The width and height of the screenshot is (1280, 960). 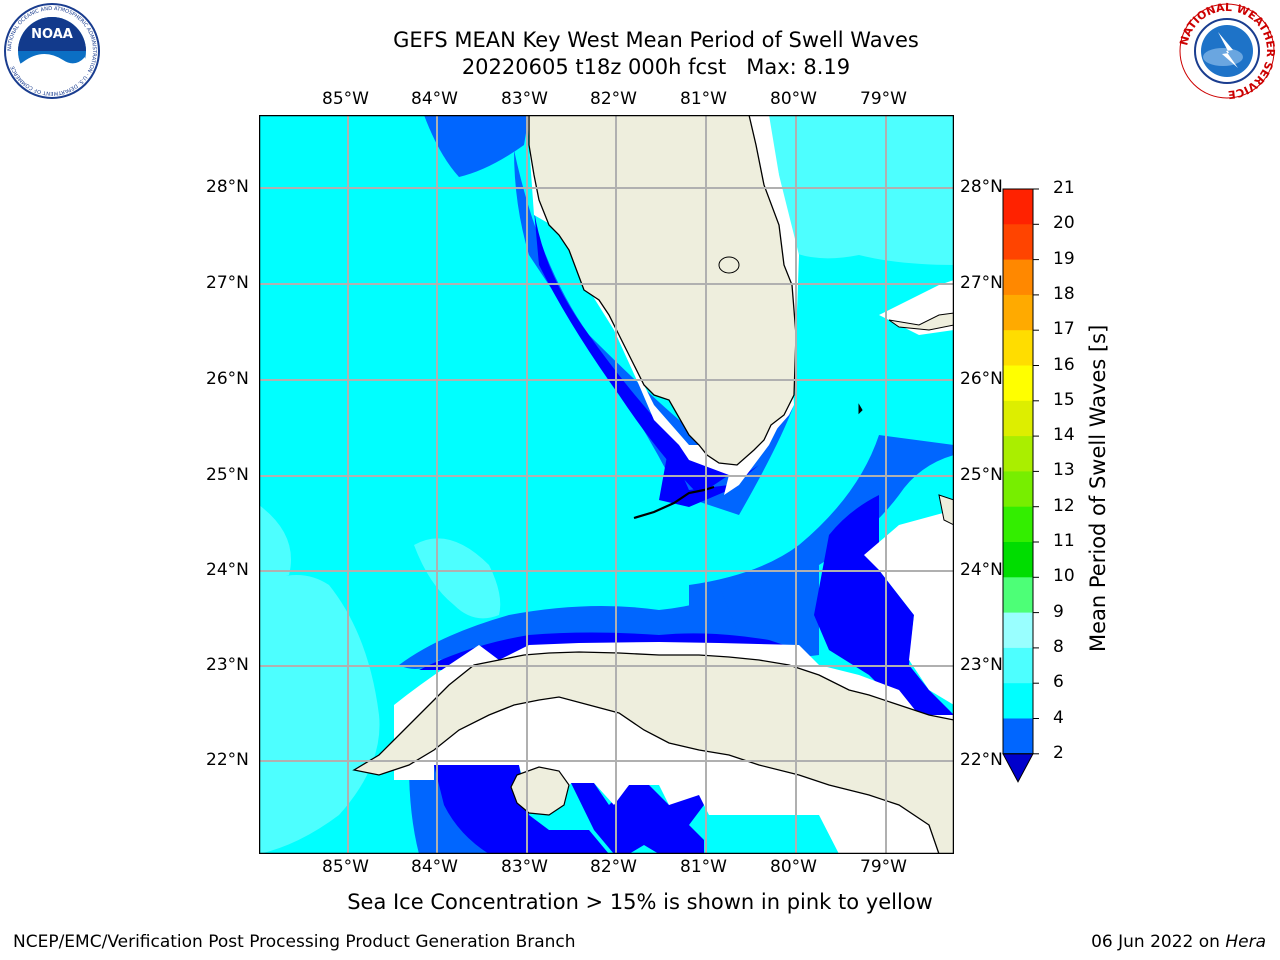 I want to click on lat-tick-right-4: 24°N, so click(x=981, y=570).